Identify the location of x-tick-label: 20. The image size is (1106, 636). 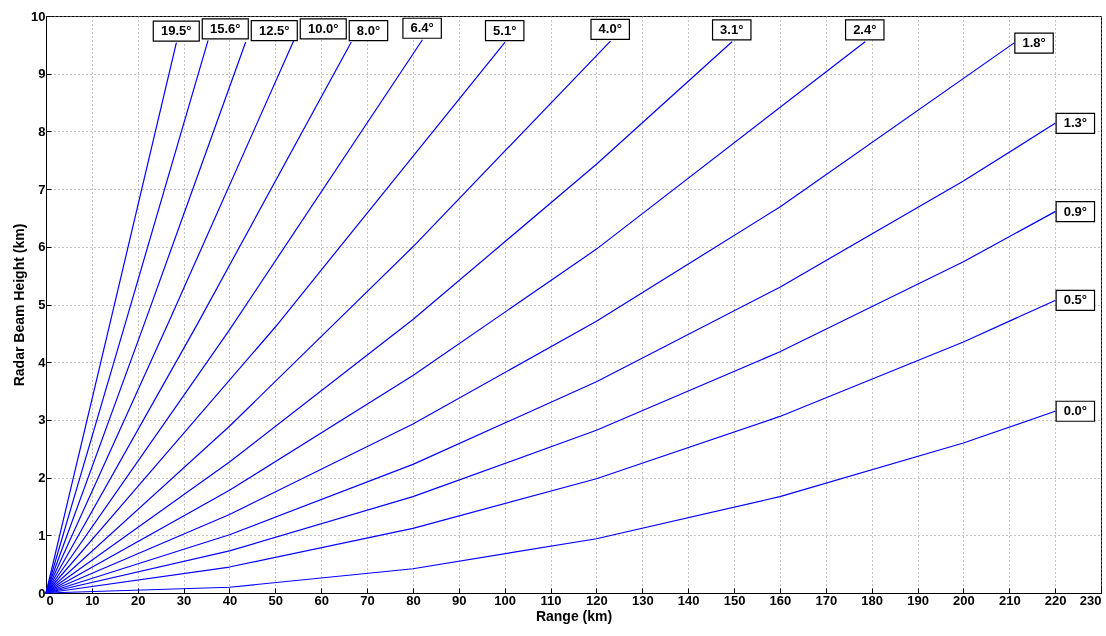
(138, 600).